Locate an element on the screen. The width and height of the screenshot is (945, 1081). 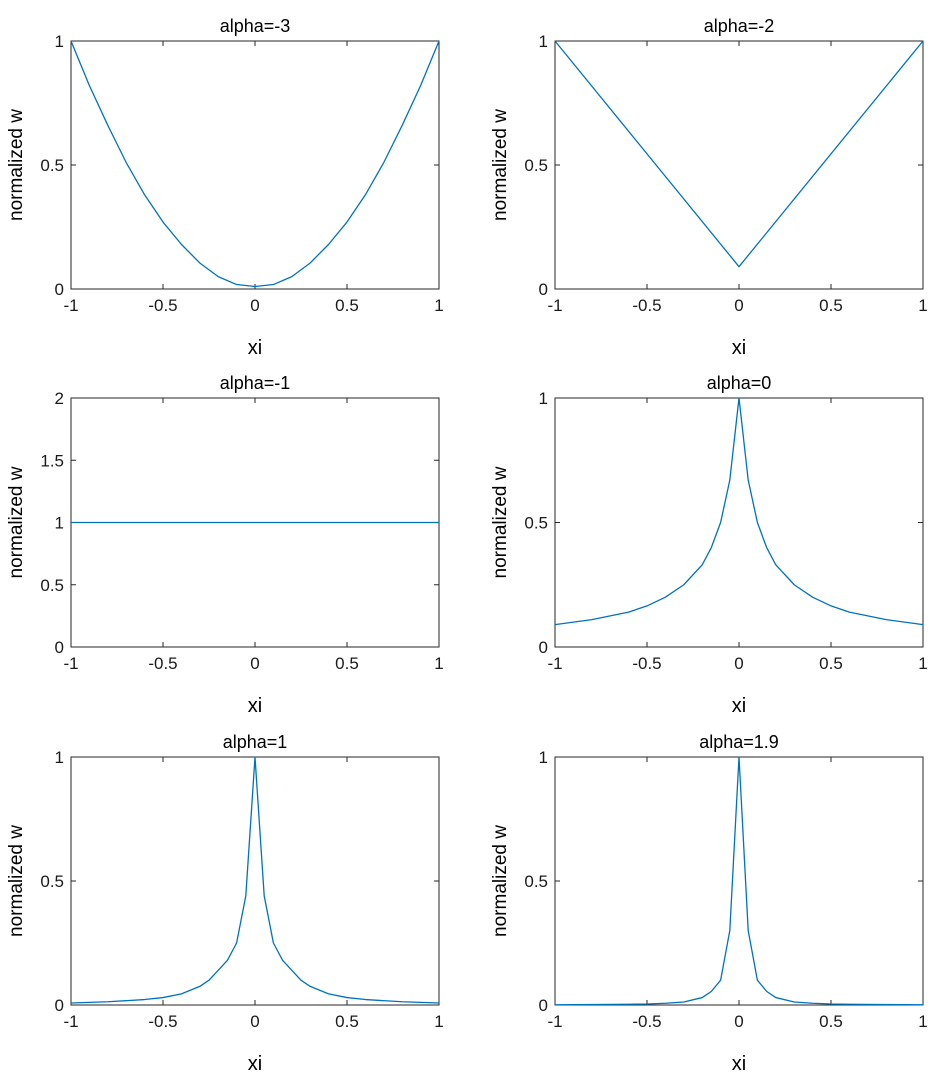
subplot-4: -1 -0.5 0 0.5 1 0 0.5 1 alpha=0 xi normalized w is located at coordinates (709, 545).